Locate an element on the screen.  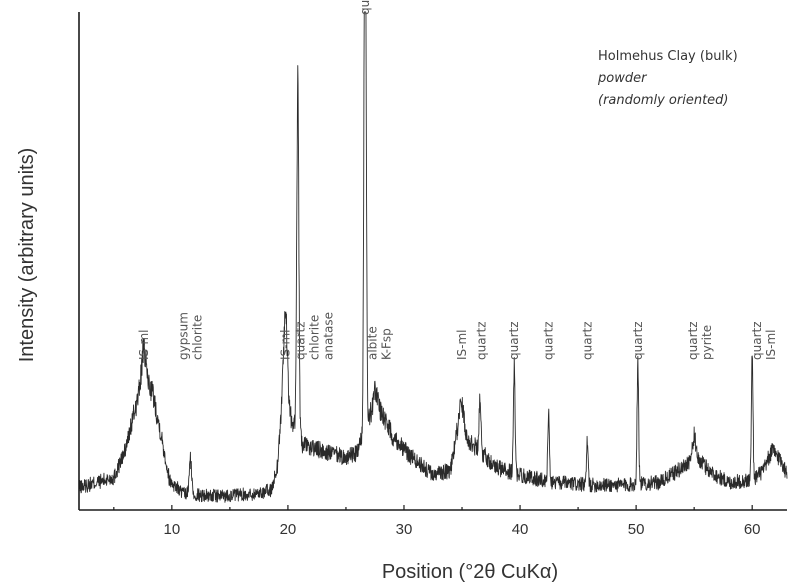
peak-label: anatase is located at coordinates (329, 336).